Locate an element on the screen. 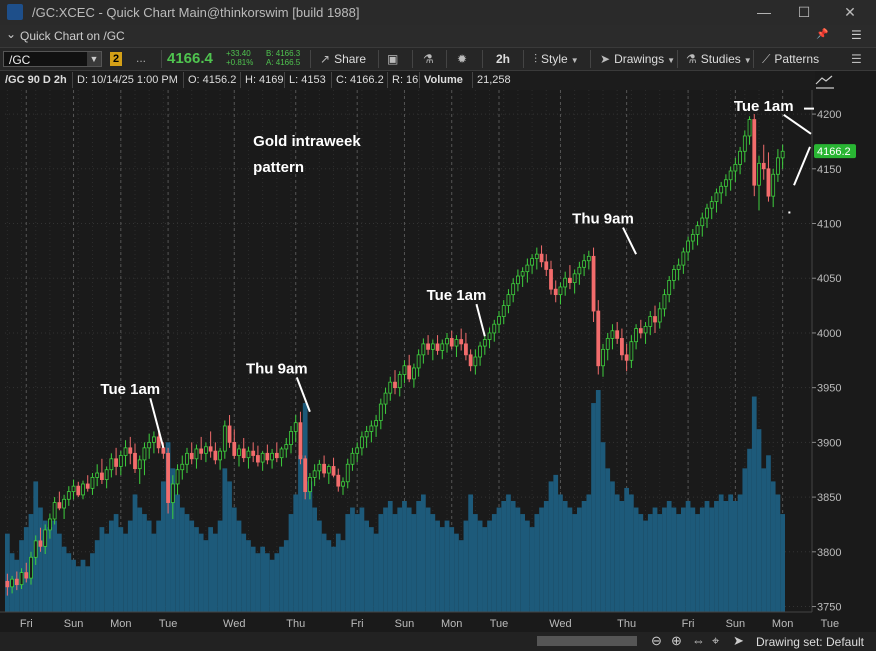 Image resolution: width=876 pixels, height=651 pixels. flexible-grid-button: ▣ is located at coordinates (394, 59).